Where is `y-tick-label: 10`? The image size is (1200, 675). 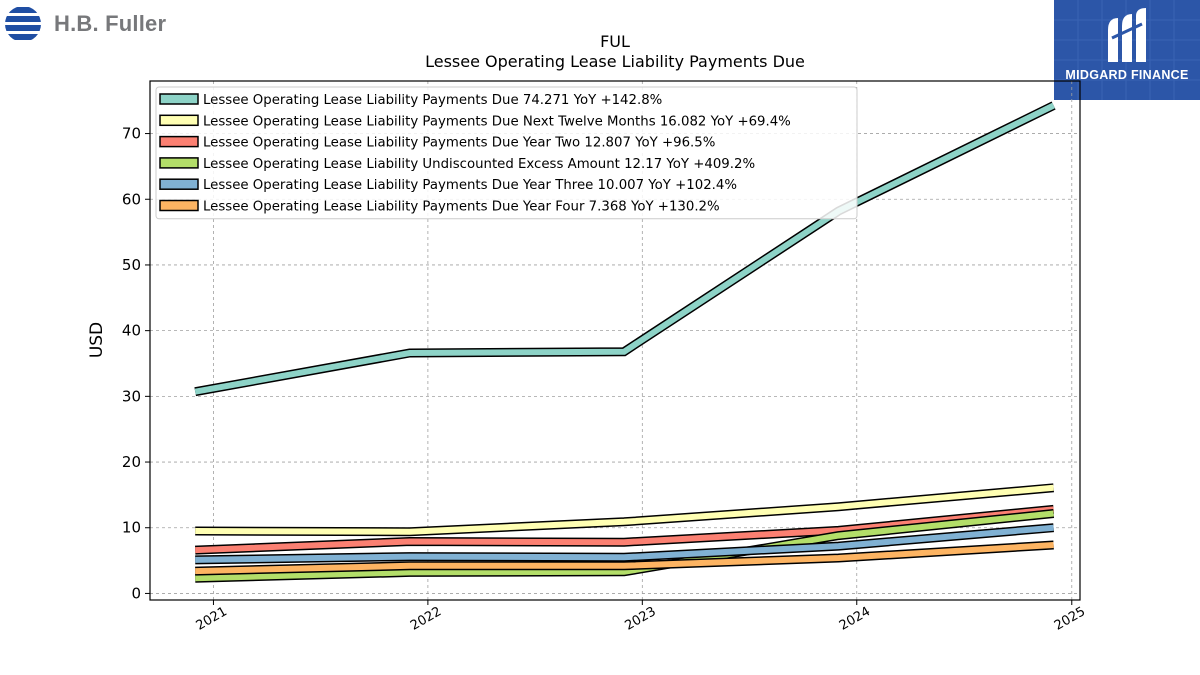 y-tick-label: 10 is located at coordinates (131, 528).